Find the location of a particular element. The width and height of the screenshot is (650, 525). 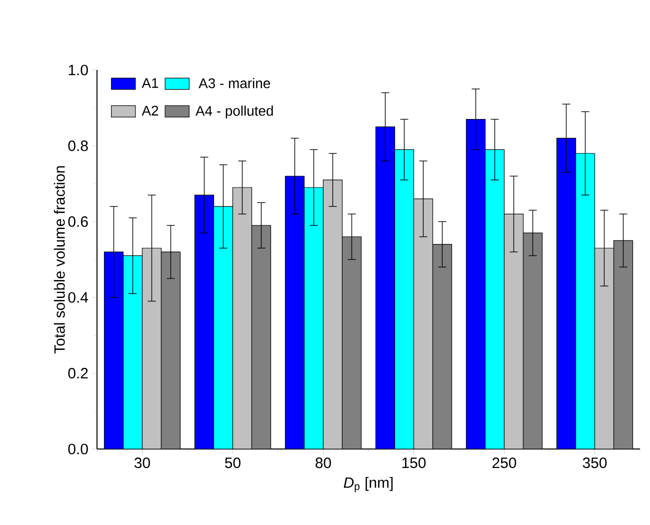

y-tick-label: 1.0 is located at coordinates (78, 70).